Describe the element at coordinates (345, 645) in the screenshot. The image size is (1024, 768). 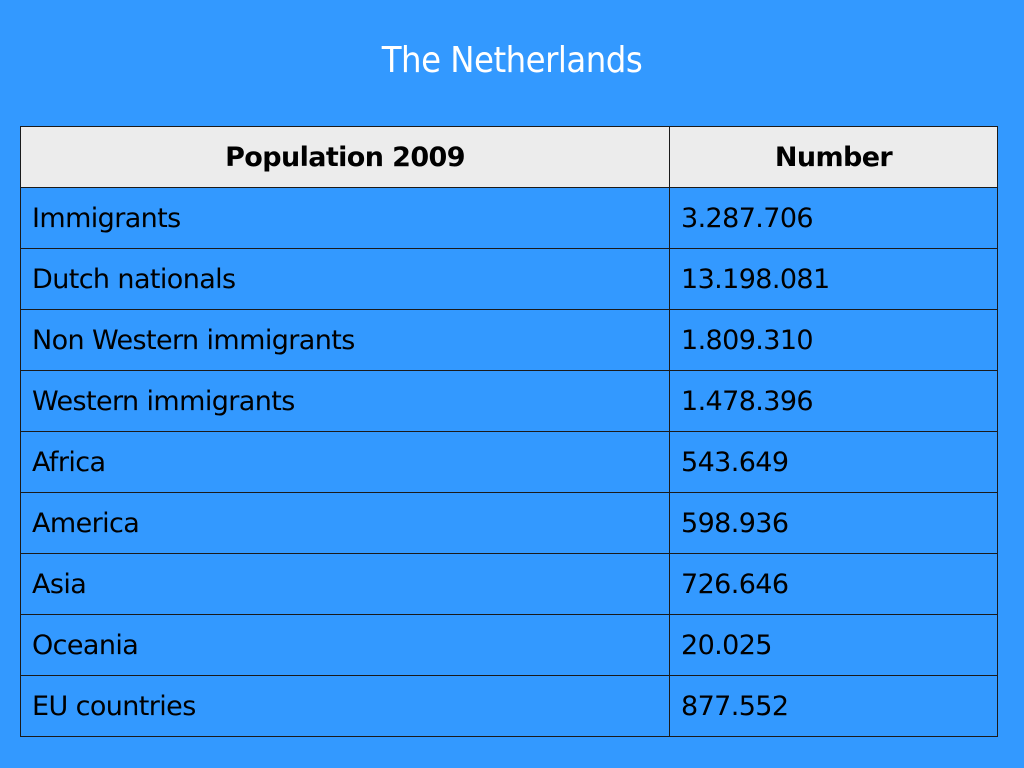
I see `row-label: Oceania` at that location.